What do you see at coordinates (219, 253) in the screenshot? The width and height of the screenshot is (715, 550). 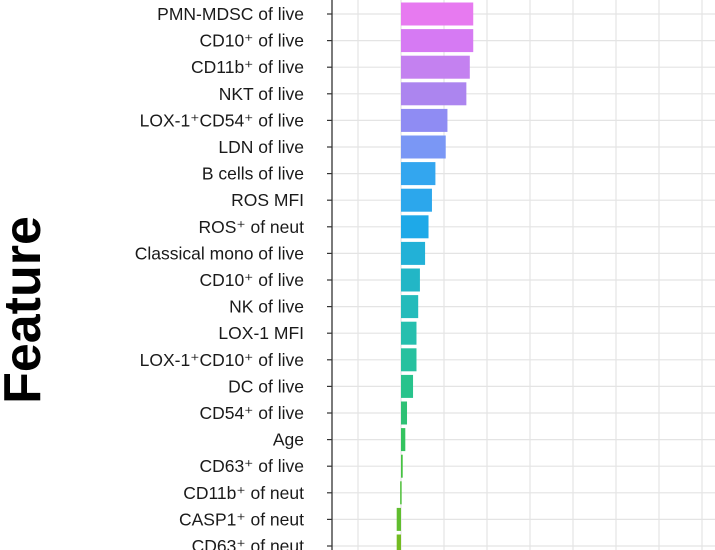 I see `y-tick-label: Classical mono of live` at bounding box center [219, 253].